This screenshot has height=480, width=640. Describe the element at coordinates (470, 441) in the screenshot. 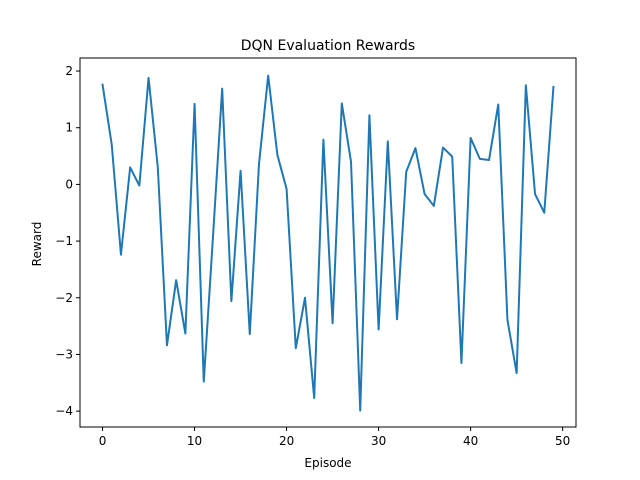

I see `x-tick-label: 40` at that location.